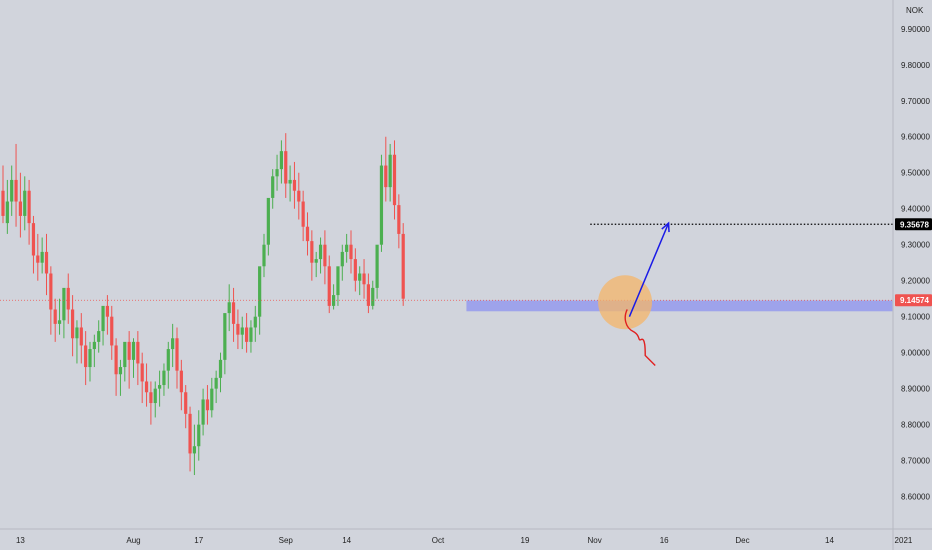 This screenshot has height=550, width=932. I want to click on arrow-head, so click(665, 227).